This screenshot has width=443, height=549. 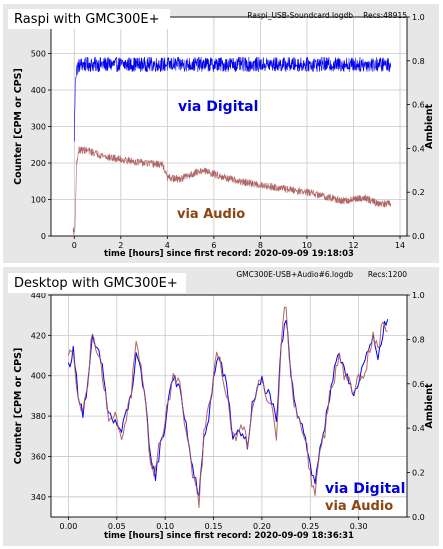 What do you see at coordinates (307, 245) in the screenshot?
I see `x-tick-label: 10` at bounding box center [307, 245].